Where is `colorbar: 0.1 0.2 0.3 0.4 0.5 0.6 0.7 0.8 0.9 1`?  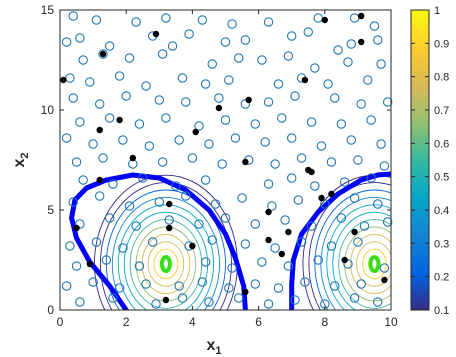
colorbar: 0.1 0.2 0.3 0.4 0.5 0.6 0.7 0.8 0.9 1 is located at coordinates (429, 161).